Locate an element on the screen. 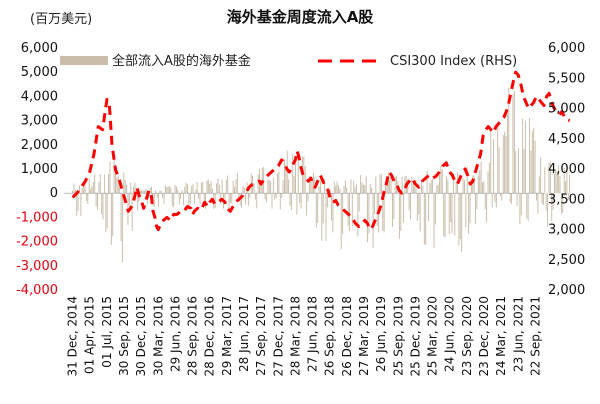 The height and width of the screenshot is (404, 600). right-tick-label: 5,500 is located at coordinates (566, 78).